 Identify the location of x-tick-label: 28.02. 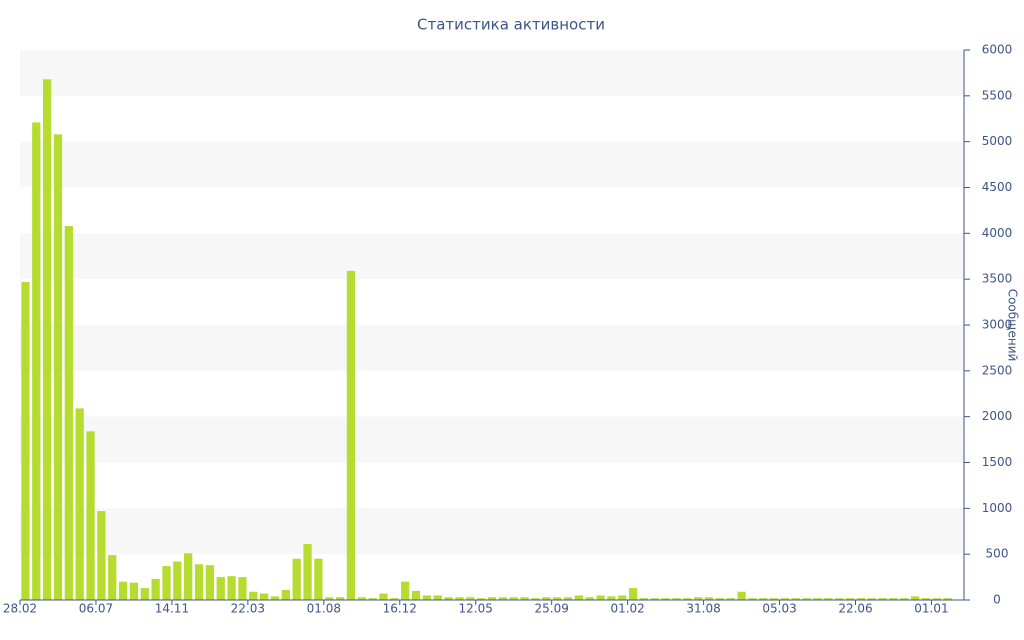
(20, 609).